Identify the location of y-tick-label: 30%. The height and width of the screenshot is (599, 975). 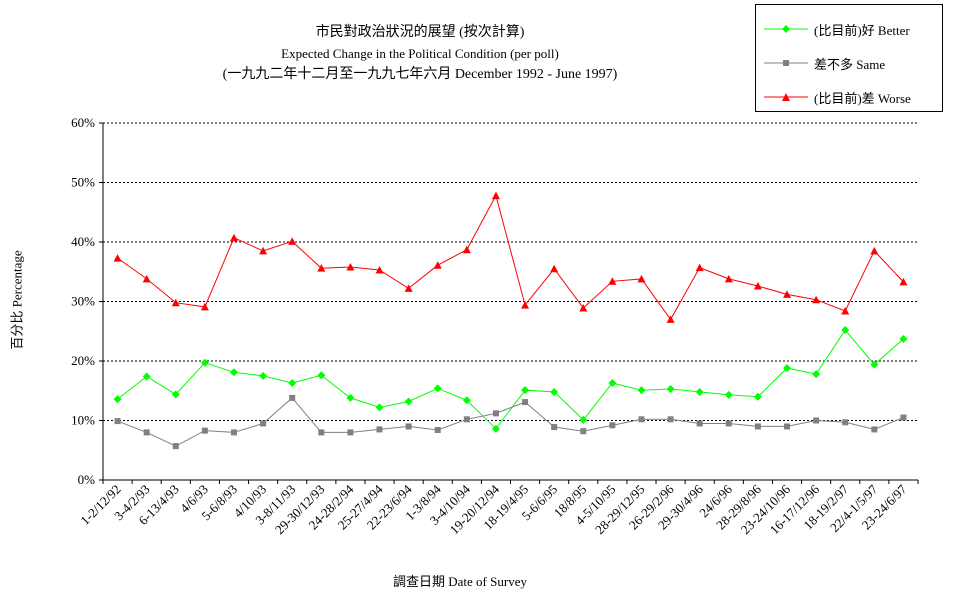
(83, 301).